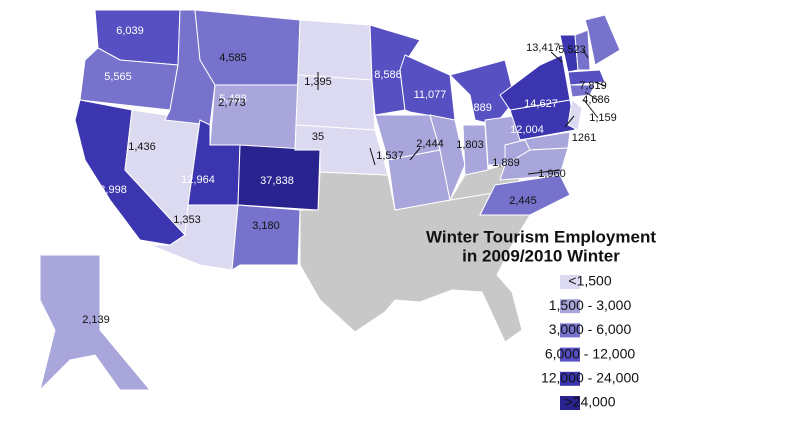 The image size is (802, 431). Describe the element at coordinates (233, 58) in the screenshot. I see `state-label: 4,585` at that location.